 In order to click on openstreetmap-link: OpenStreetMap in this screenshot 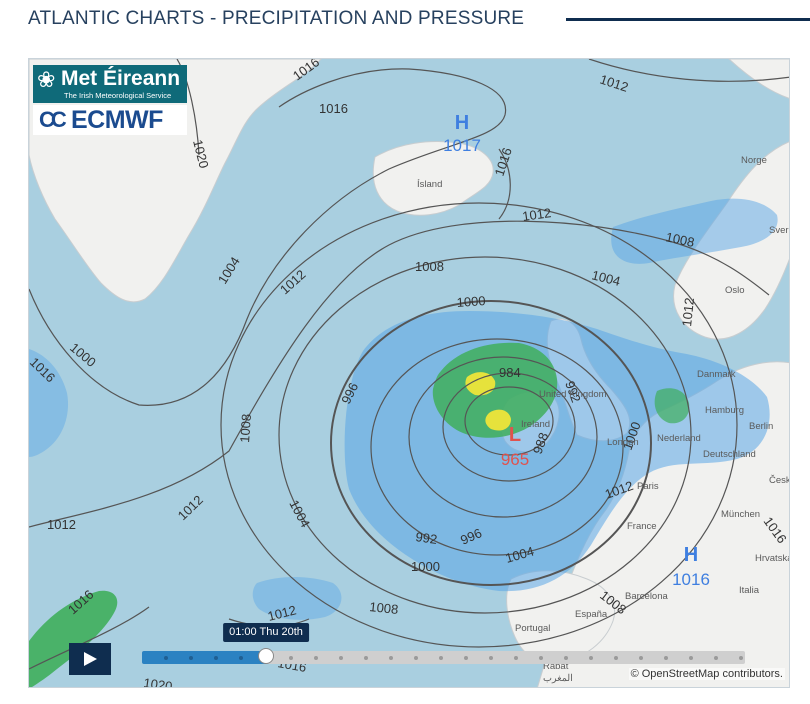, I will do `click(680, 674)`.